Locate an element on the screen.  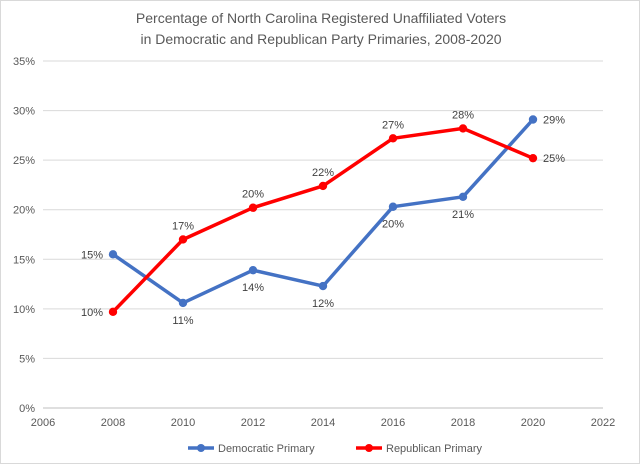
democratic-primary-data-label: 15% is located at coordinates (92, 255).